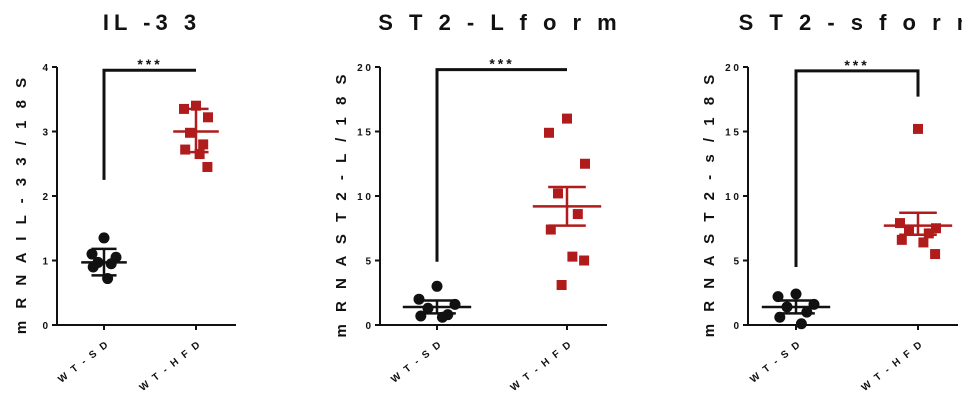 This screenshot has height=400, width=962. What do you see at coordinates (850, 22) in the screenshot?
I see `chart-title: S T 2 - s f o r m` at bounding box center [850, 22].